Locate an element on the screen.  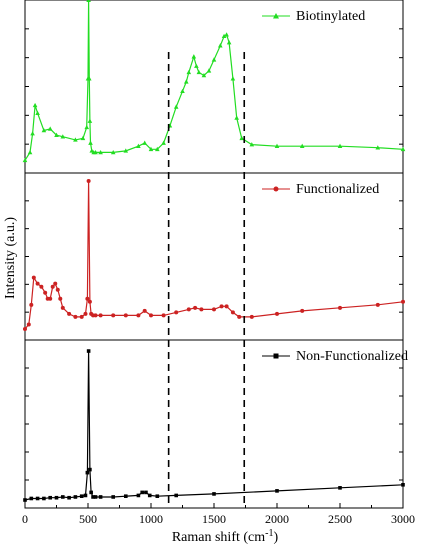
x-axis: 0 500 1000 1500 2000 2500 3000 is located at coordinates (218, 514).